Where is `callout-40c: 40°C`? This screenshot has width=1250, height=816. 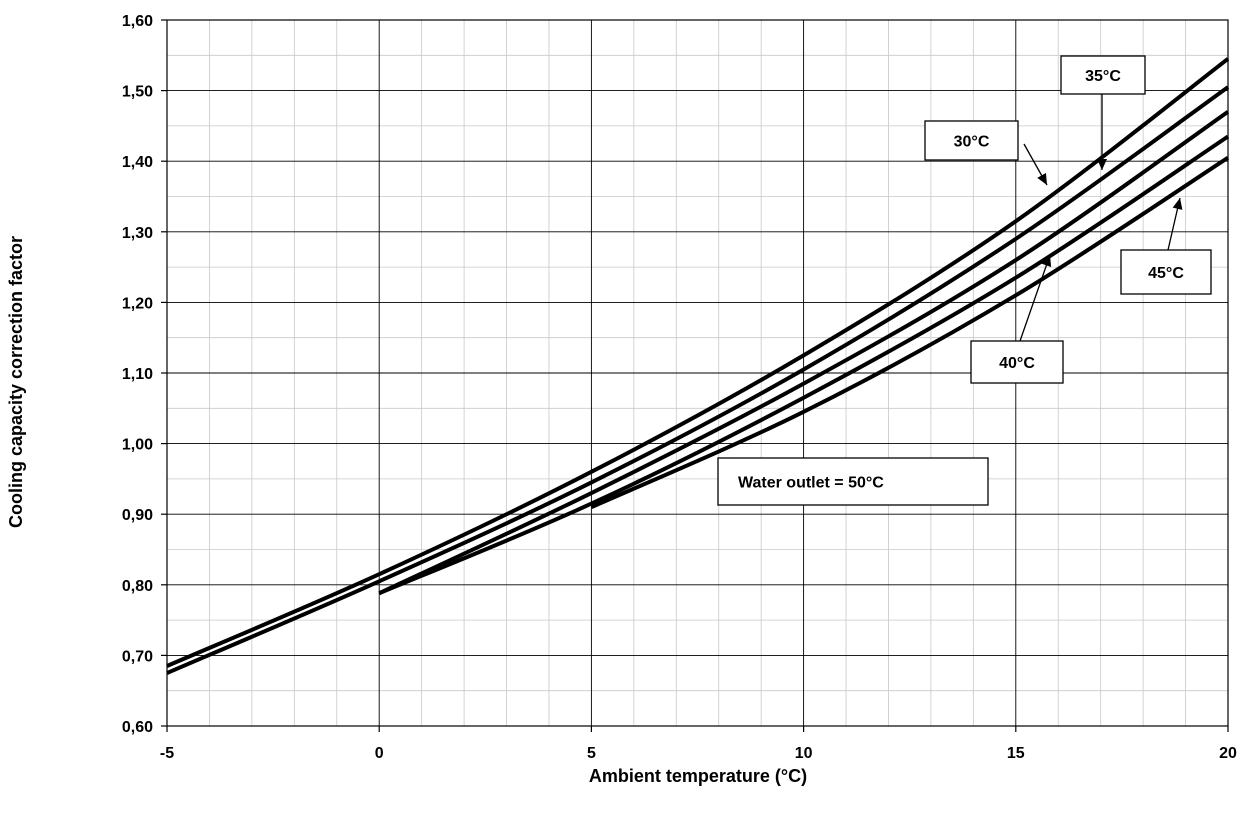 callout-40c: 40°C is located at coordinates (1017, 319).